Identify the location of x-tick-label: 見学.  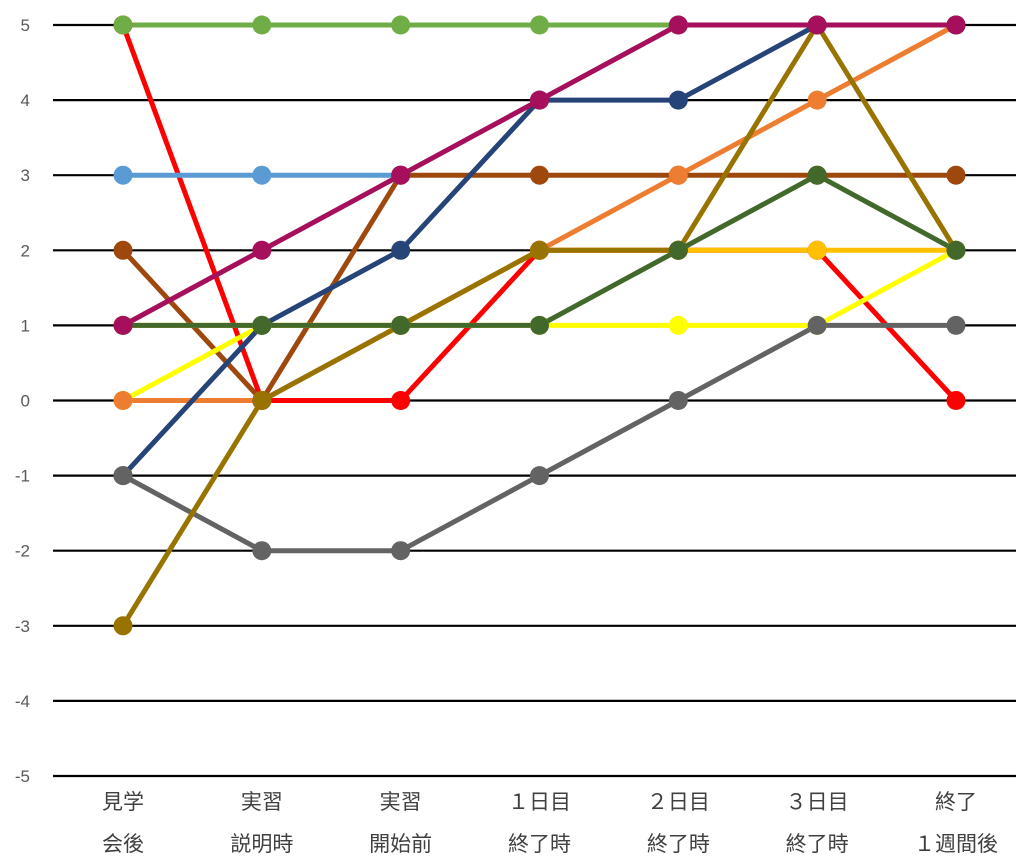
(123, 802).